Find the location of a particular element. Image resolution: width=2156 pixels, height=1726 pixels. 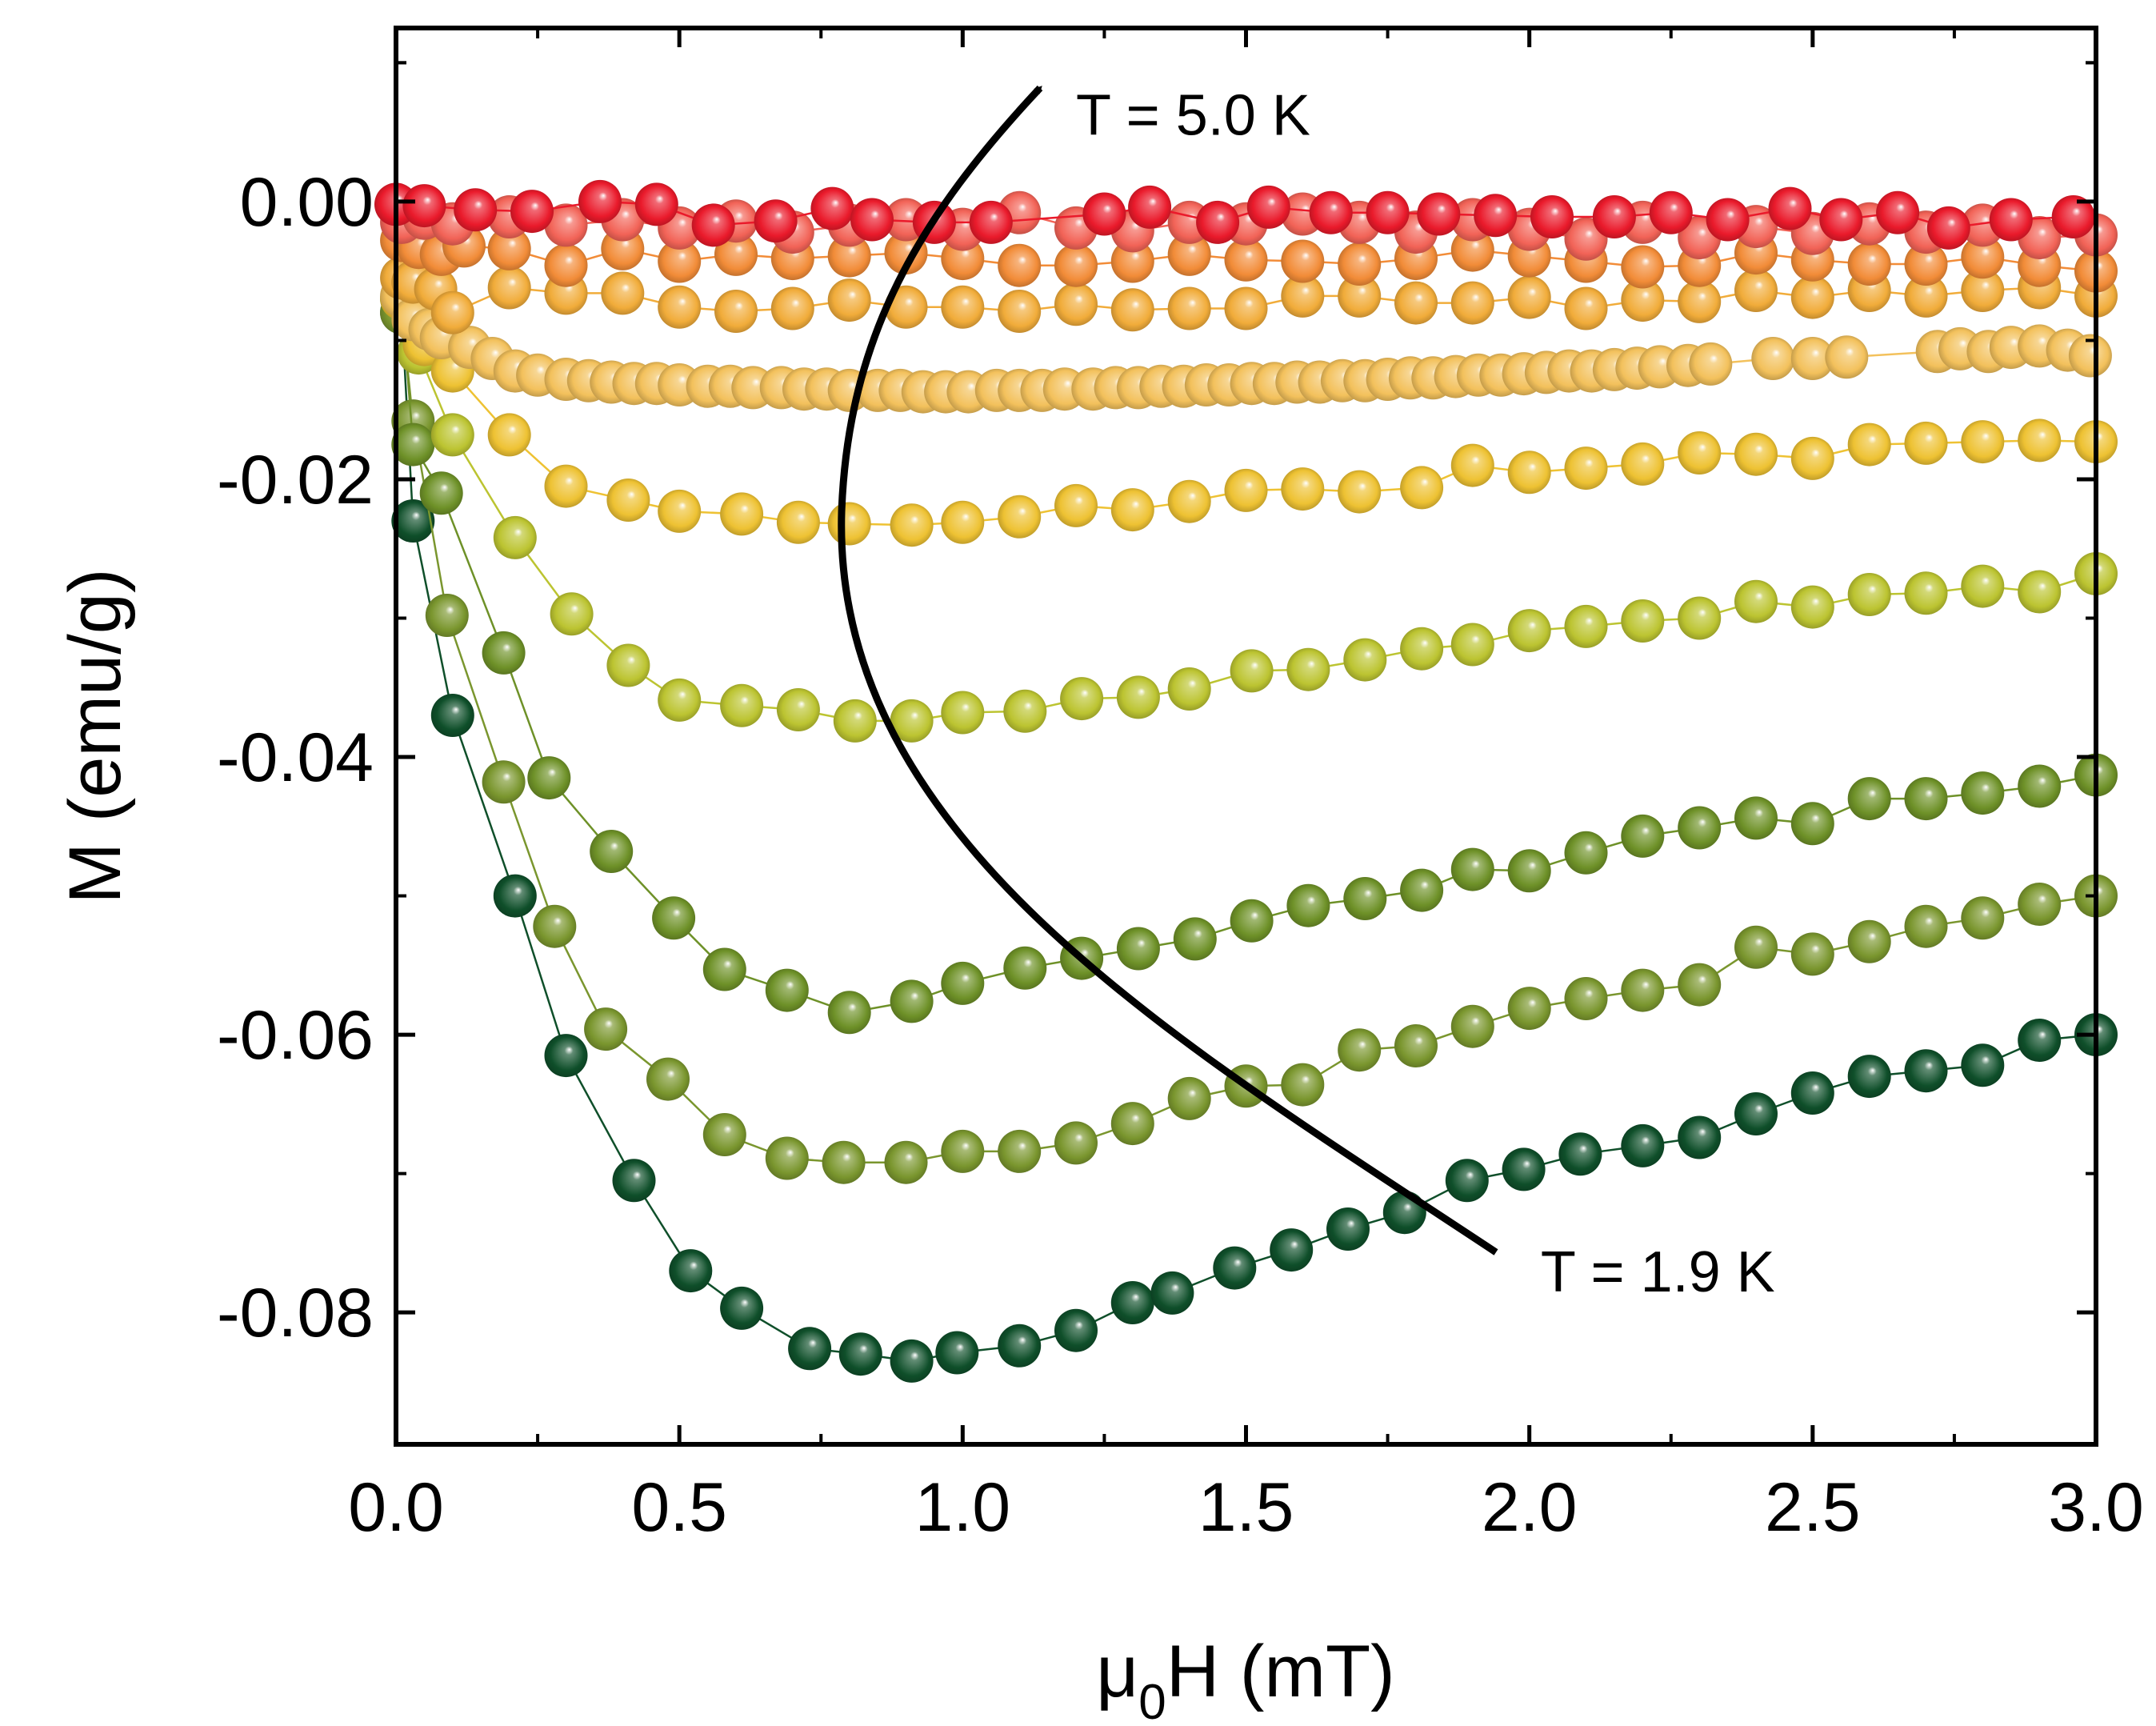

annotation-temperature-high: T = 5.0 K is located at coordinates (1193, 116).